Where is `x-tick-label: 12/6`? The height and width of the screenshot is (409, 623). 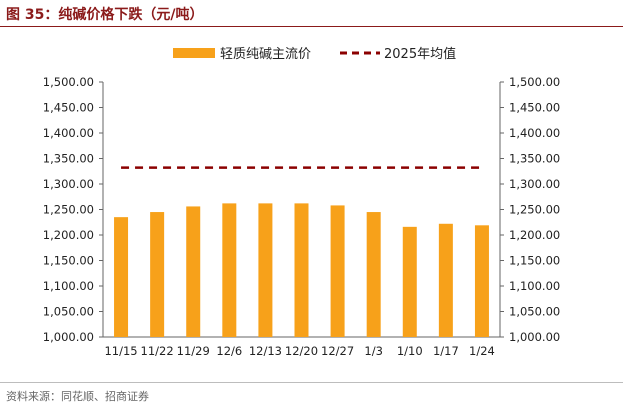
x-tick-label: 12/6 is located at coordinates (229, 351).